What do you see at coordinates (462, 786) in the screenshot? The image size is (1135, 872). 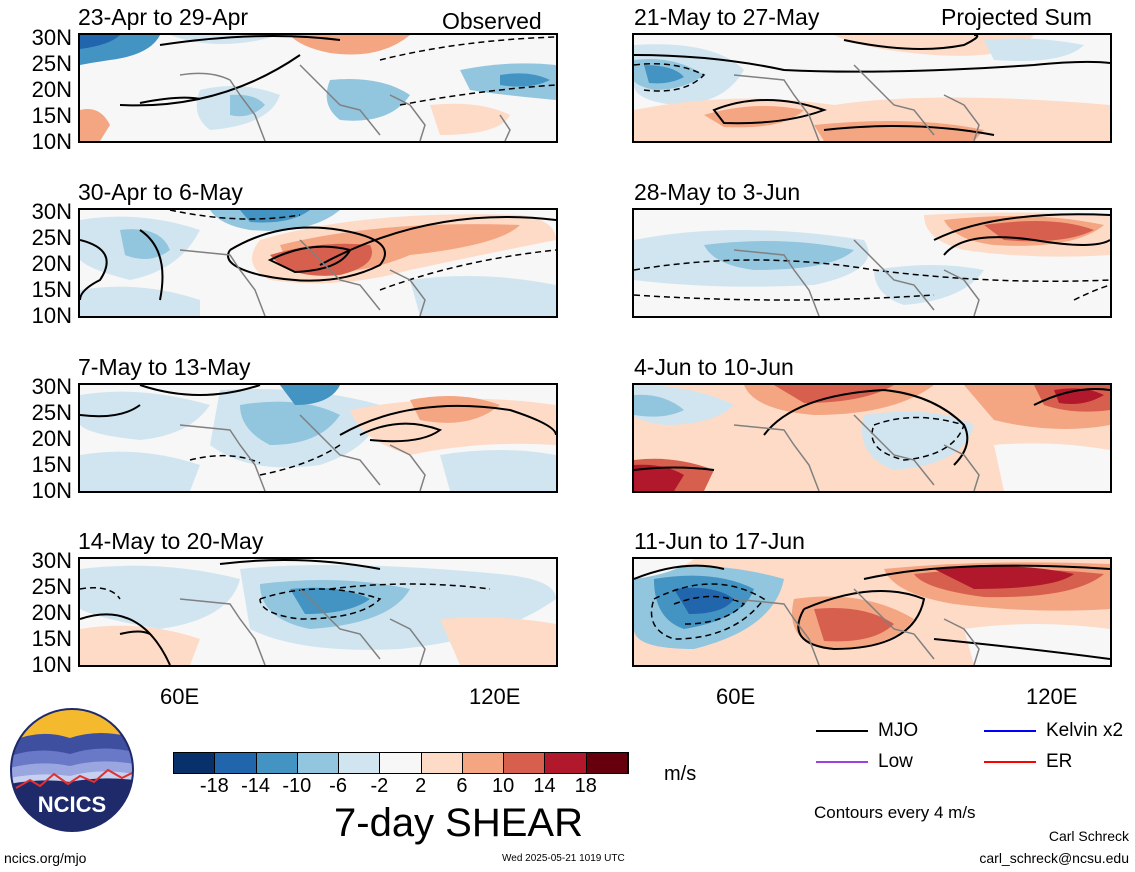 I see `colorbar-tick-label: 6` at bounding box center [462, 786].